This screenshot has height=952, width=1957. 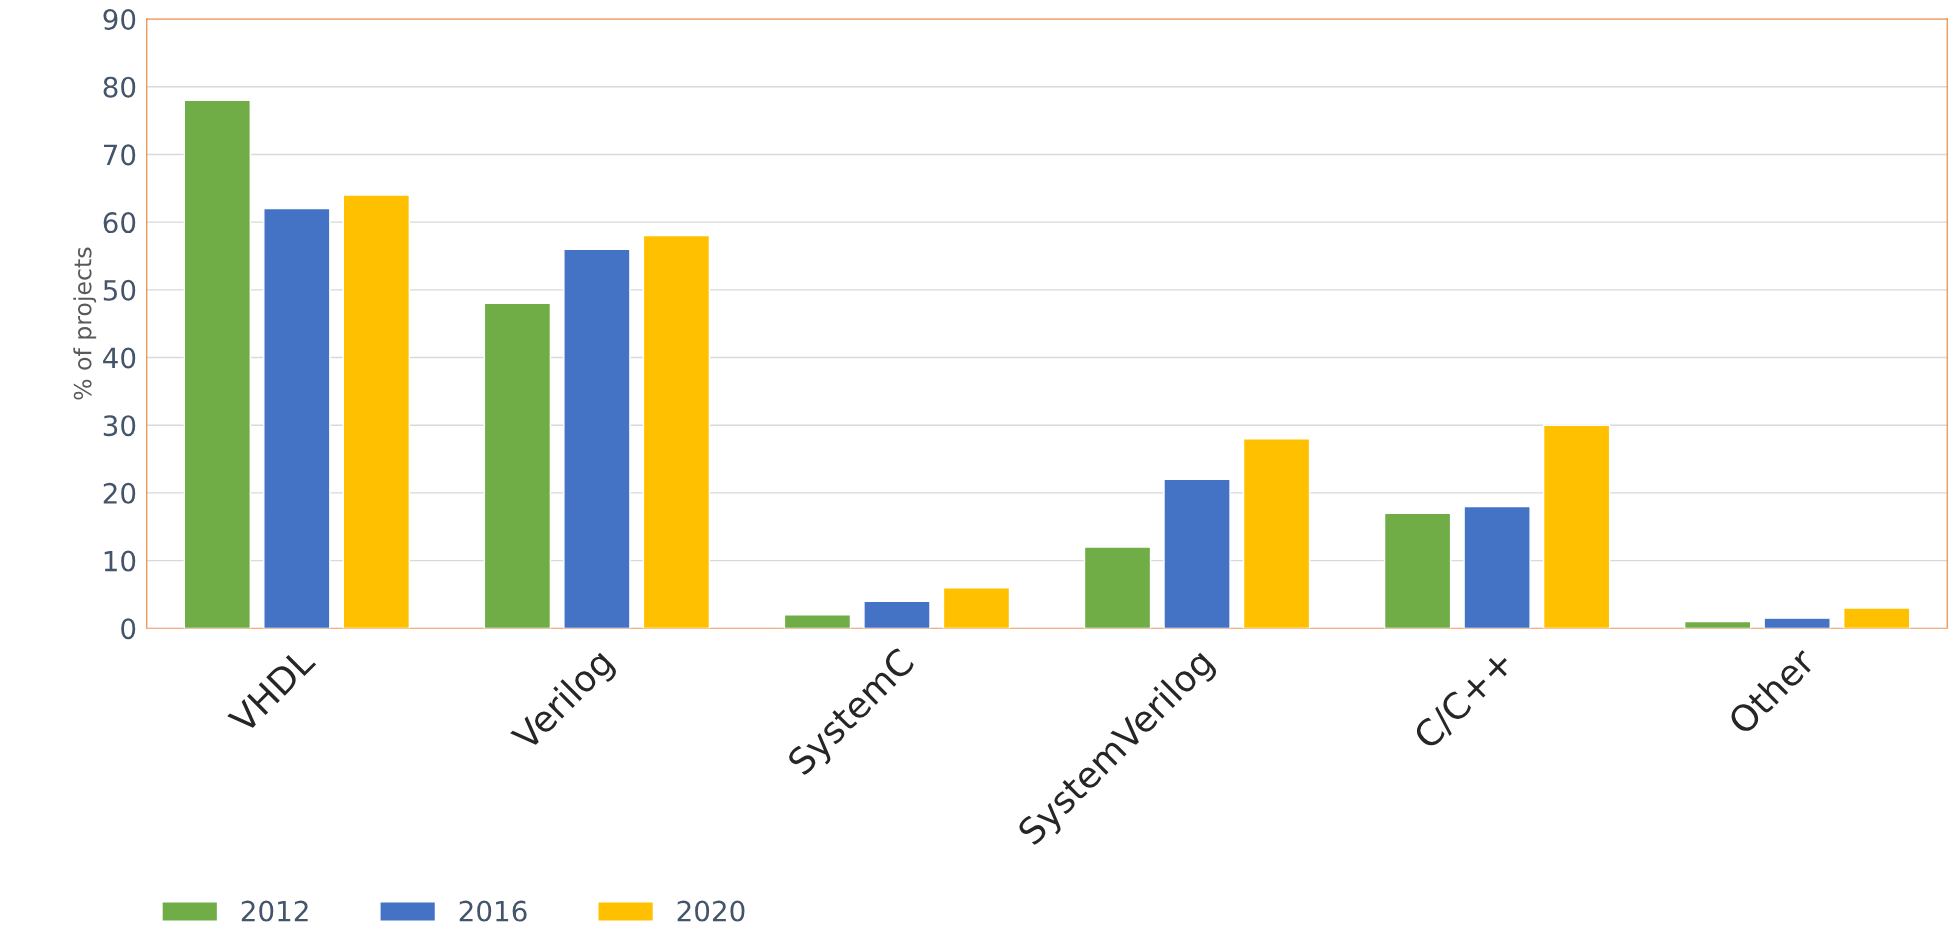 I want to click on y-tick-label: 70, so click(x=119, y=155).